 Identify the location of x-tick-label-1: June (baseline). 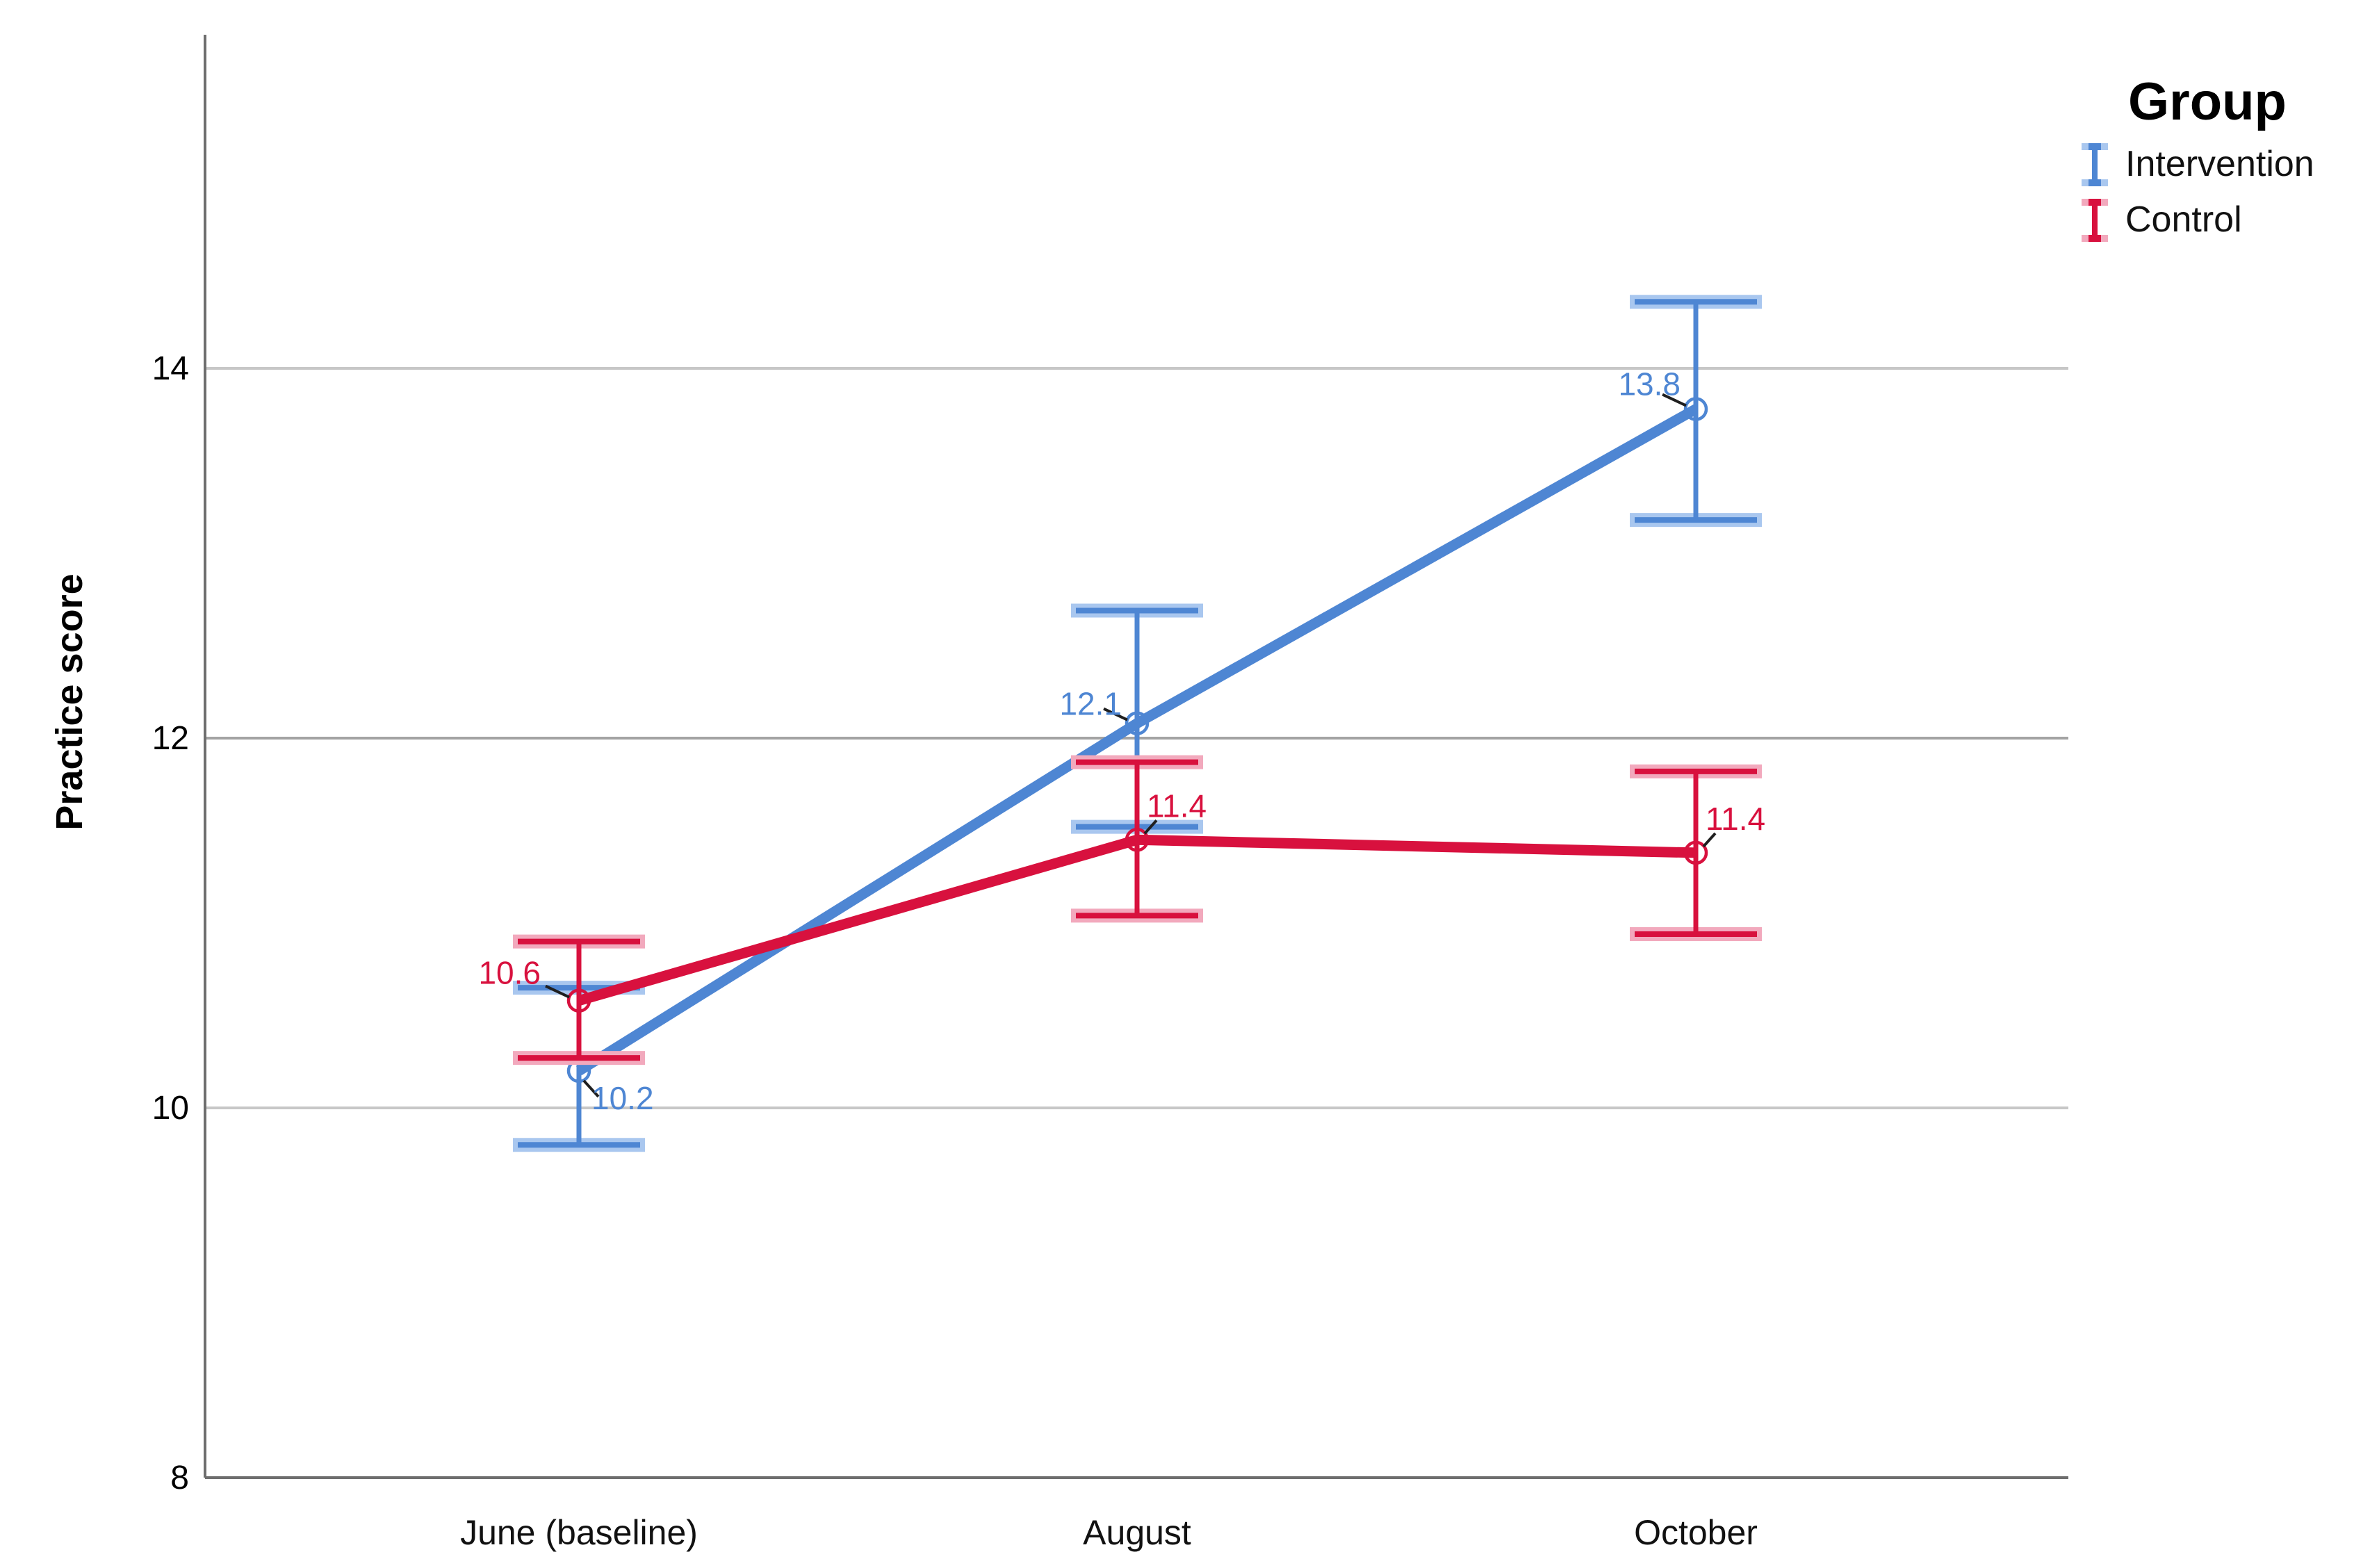
(579, 1532).